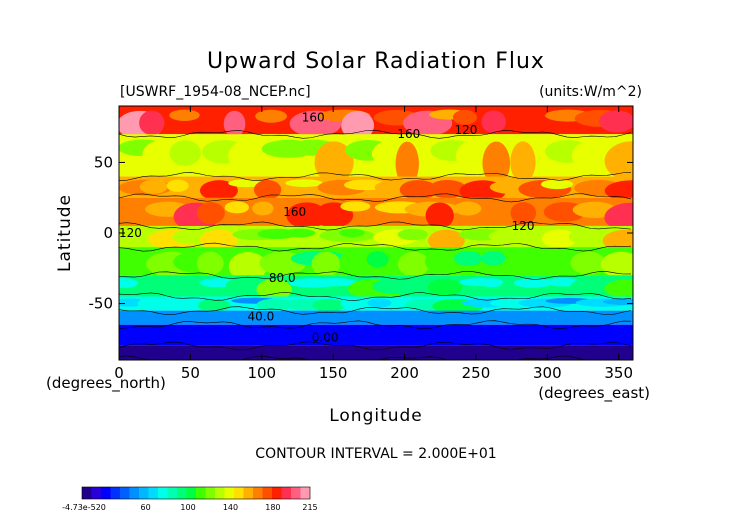 This screenshot has height=532, width=752. I want to click on x-tick-label: 200, so click(404, 373).